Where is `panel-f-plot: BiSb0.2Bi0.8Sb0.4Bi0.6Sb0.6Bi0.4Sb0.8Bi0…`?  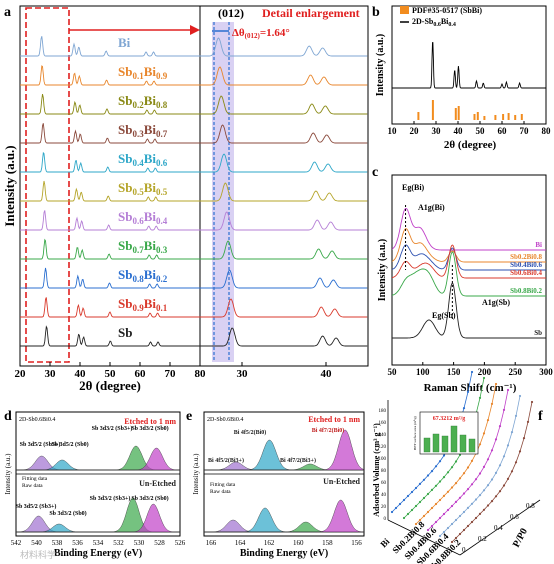
panel-f-plot: BiSb0.2Bi0.8Sb0.4Bi0.6Sb0.6Bi0.4Sb0.8Bi0… is located at coordinates (459, 467).